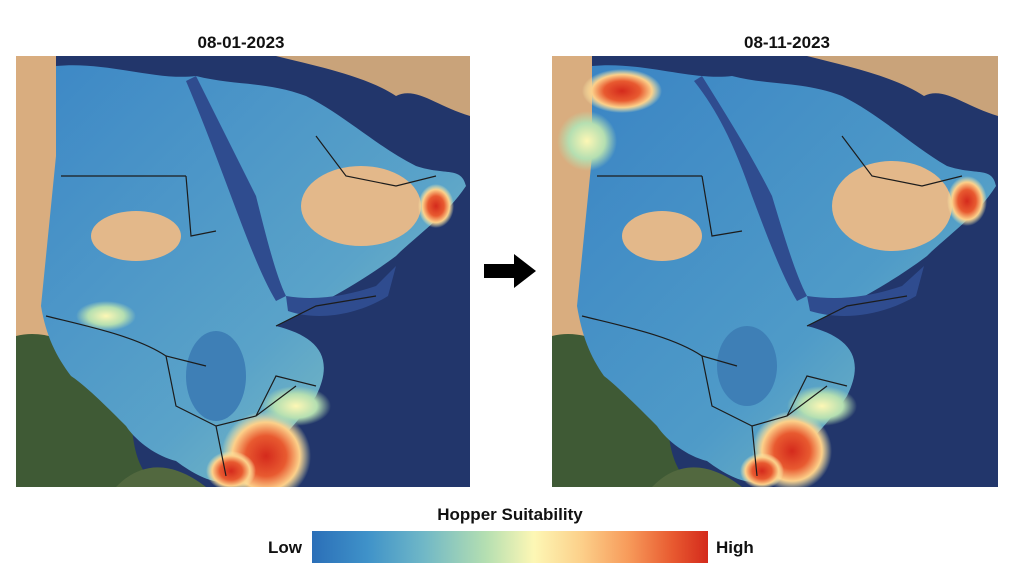  I want to click on legend-low-label: Low, so click(285, 547).